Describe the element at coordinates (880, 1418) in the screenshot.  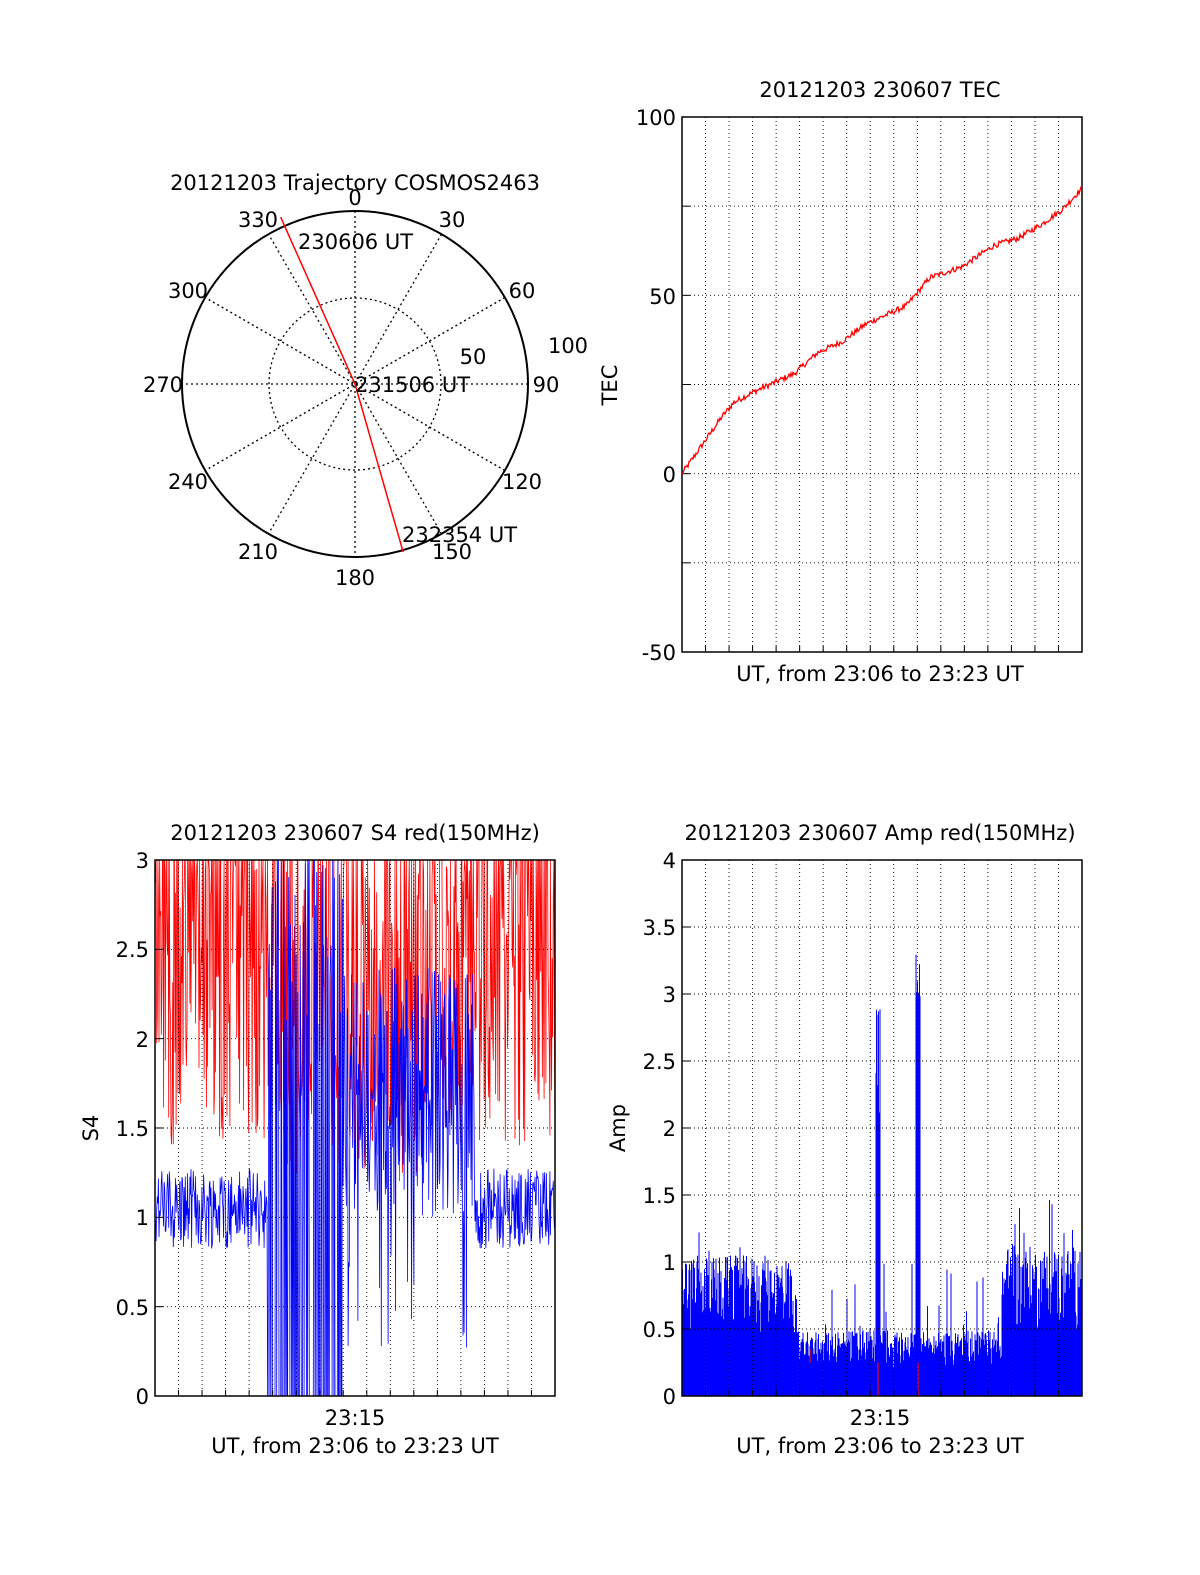
I see `amp-xtick: 23:15` at that location.